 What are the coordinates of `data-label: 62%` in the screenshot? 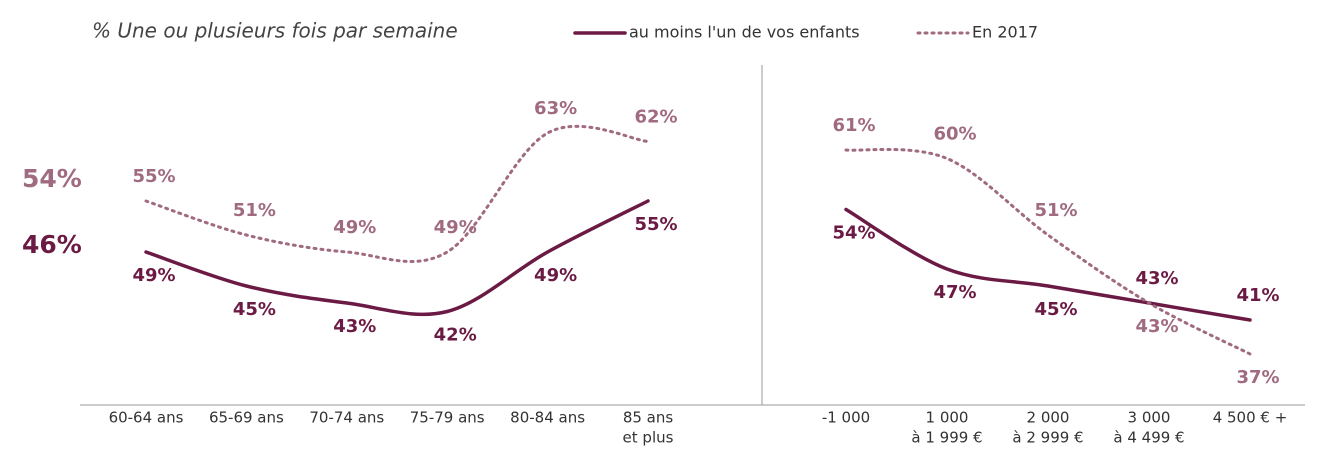 It's located at (655, 117).